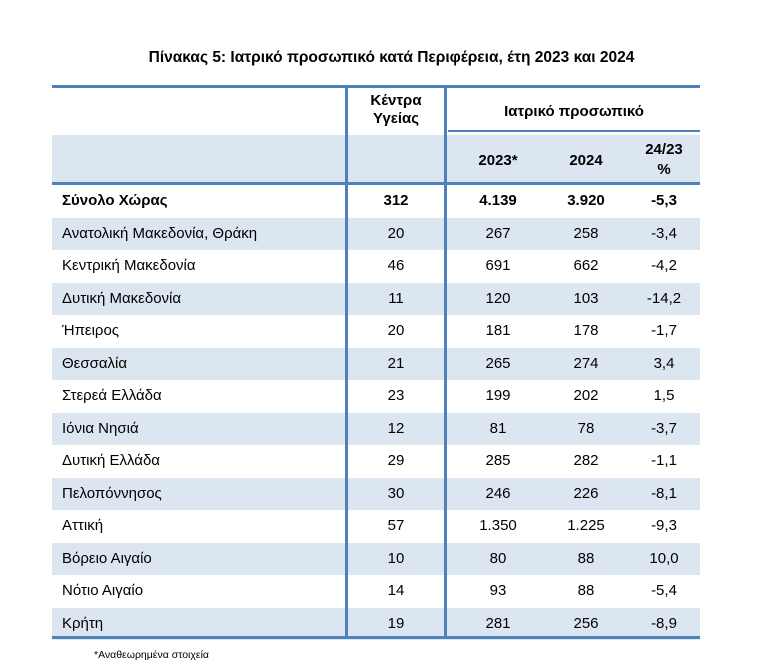 The image size is (783, 670). Describe the element at coordinates (664, 493) in the screenshot. I see `change-pct-cell: -8,1` at that location.